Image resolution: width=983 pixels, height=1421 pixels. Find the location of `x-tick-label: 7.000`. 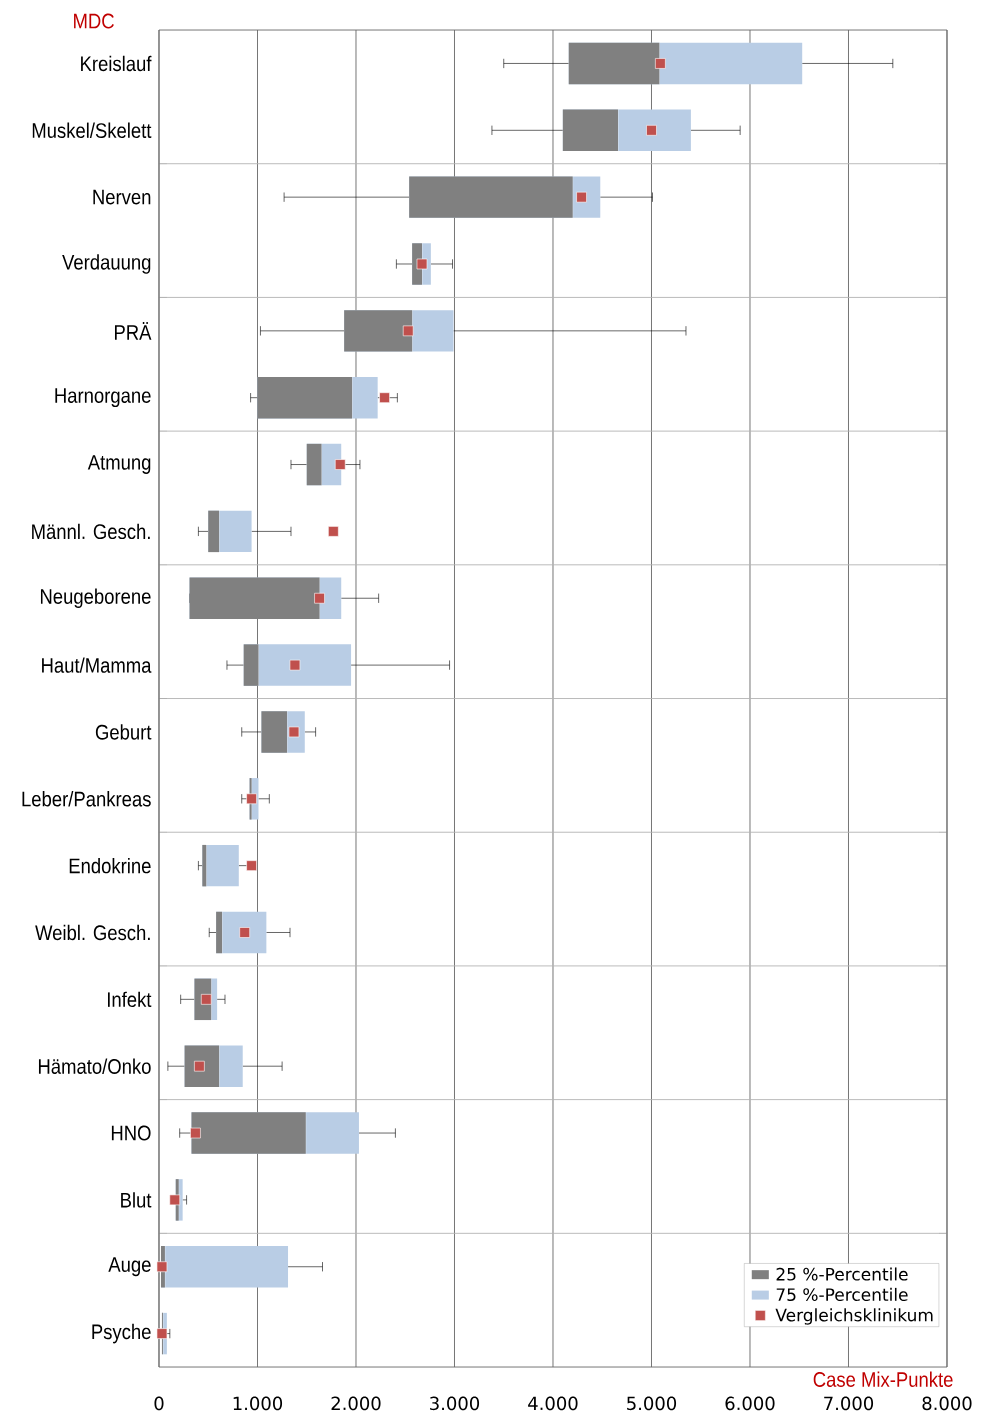

x-tick-label: 7.000 is located at coordinates (849, 1403).